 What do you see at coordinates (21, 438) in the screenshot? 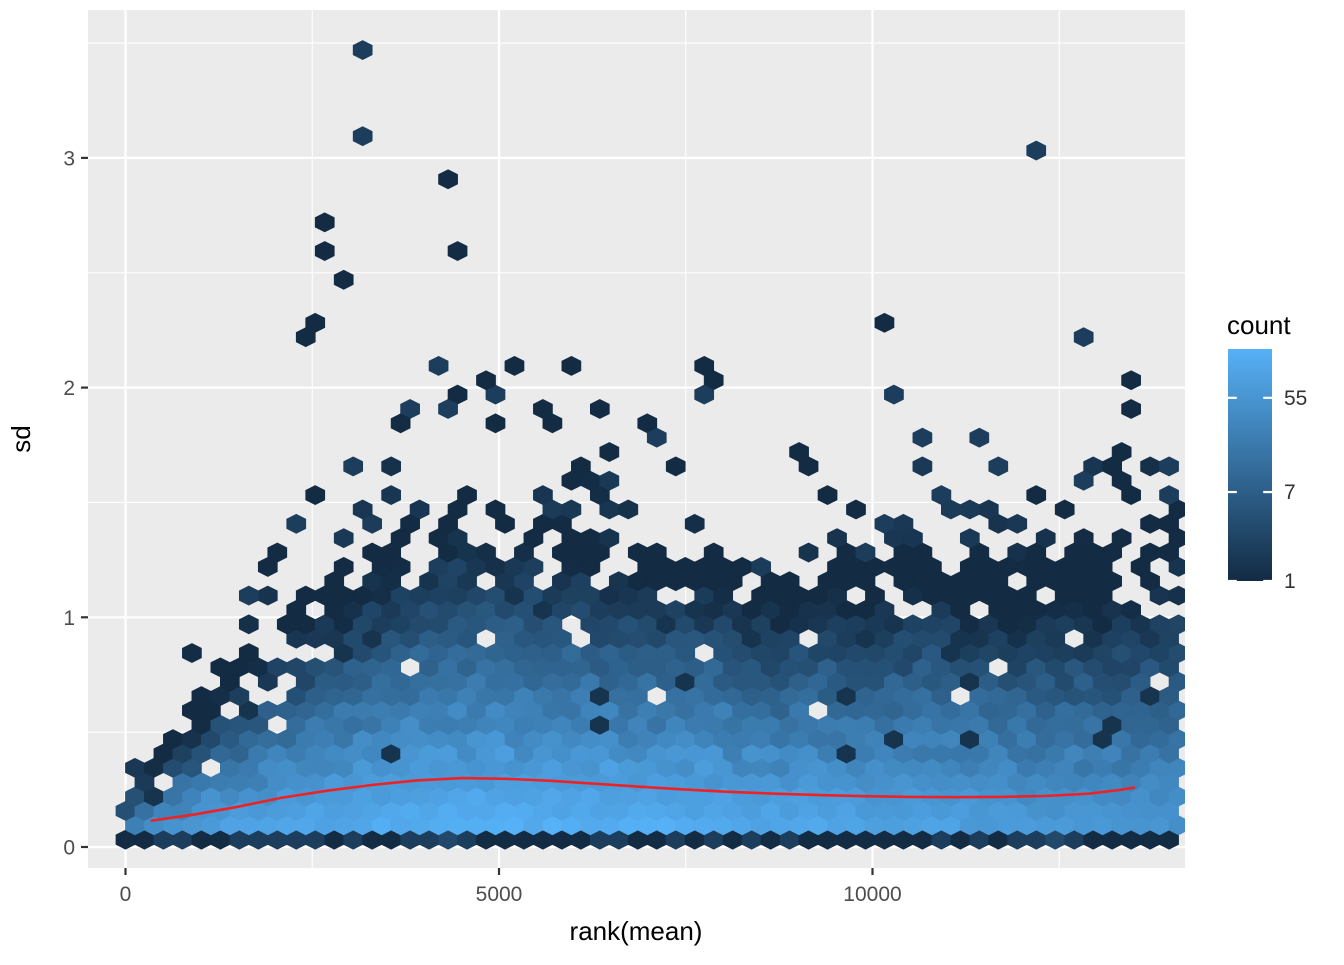
I see `y-axis-title: sd` at bounding box center [21, 438].